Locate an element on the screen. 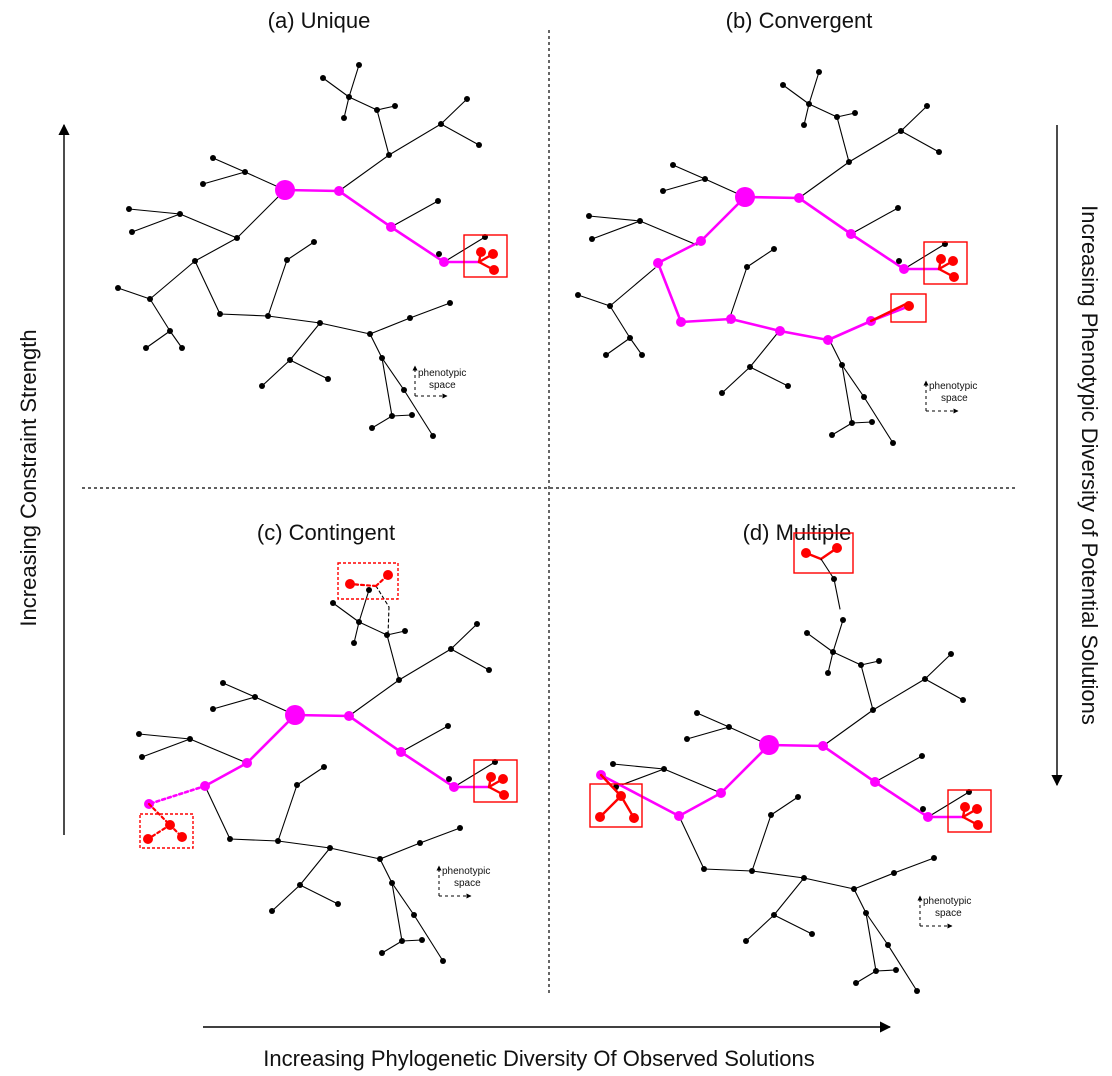  ancestor-node is located at coordinates (295, 715).